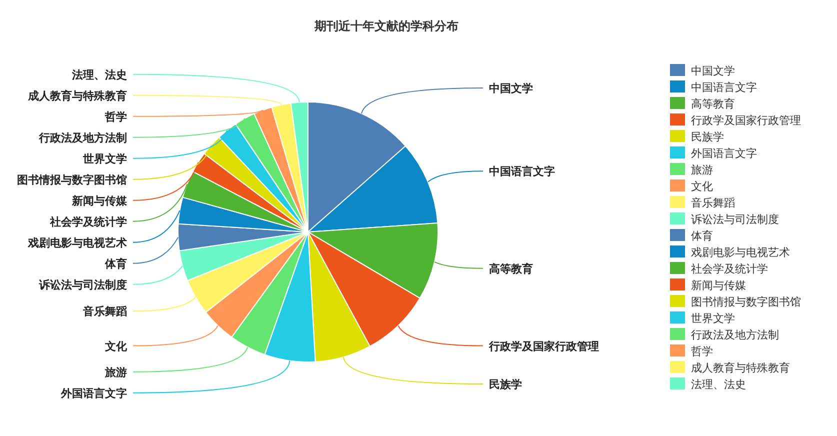 Image resolution: width=837 pixels, height=436 pixels. I want to click on legend-label: 新闻与传媒, so click(718, 285).